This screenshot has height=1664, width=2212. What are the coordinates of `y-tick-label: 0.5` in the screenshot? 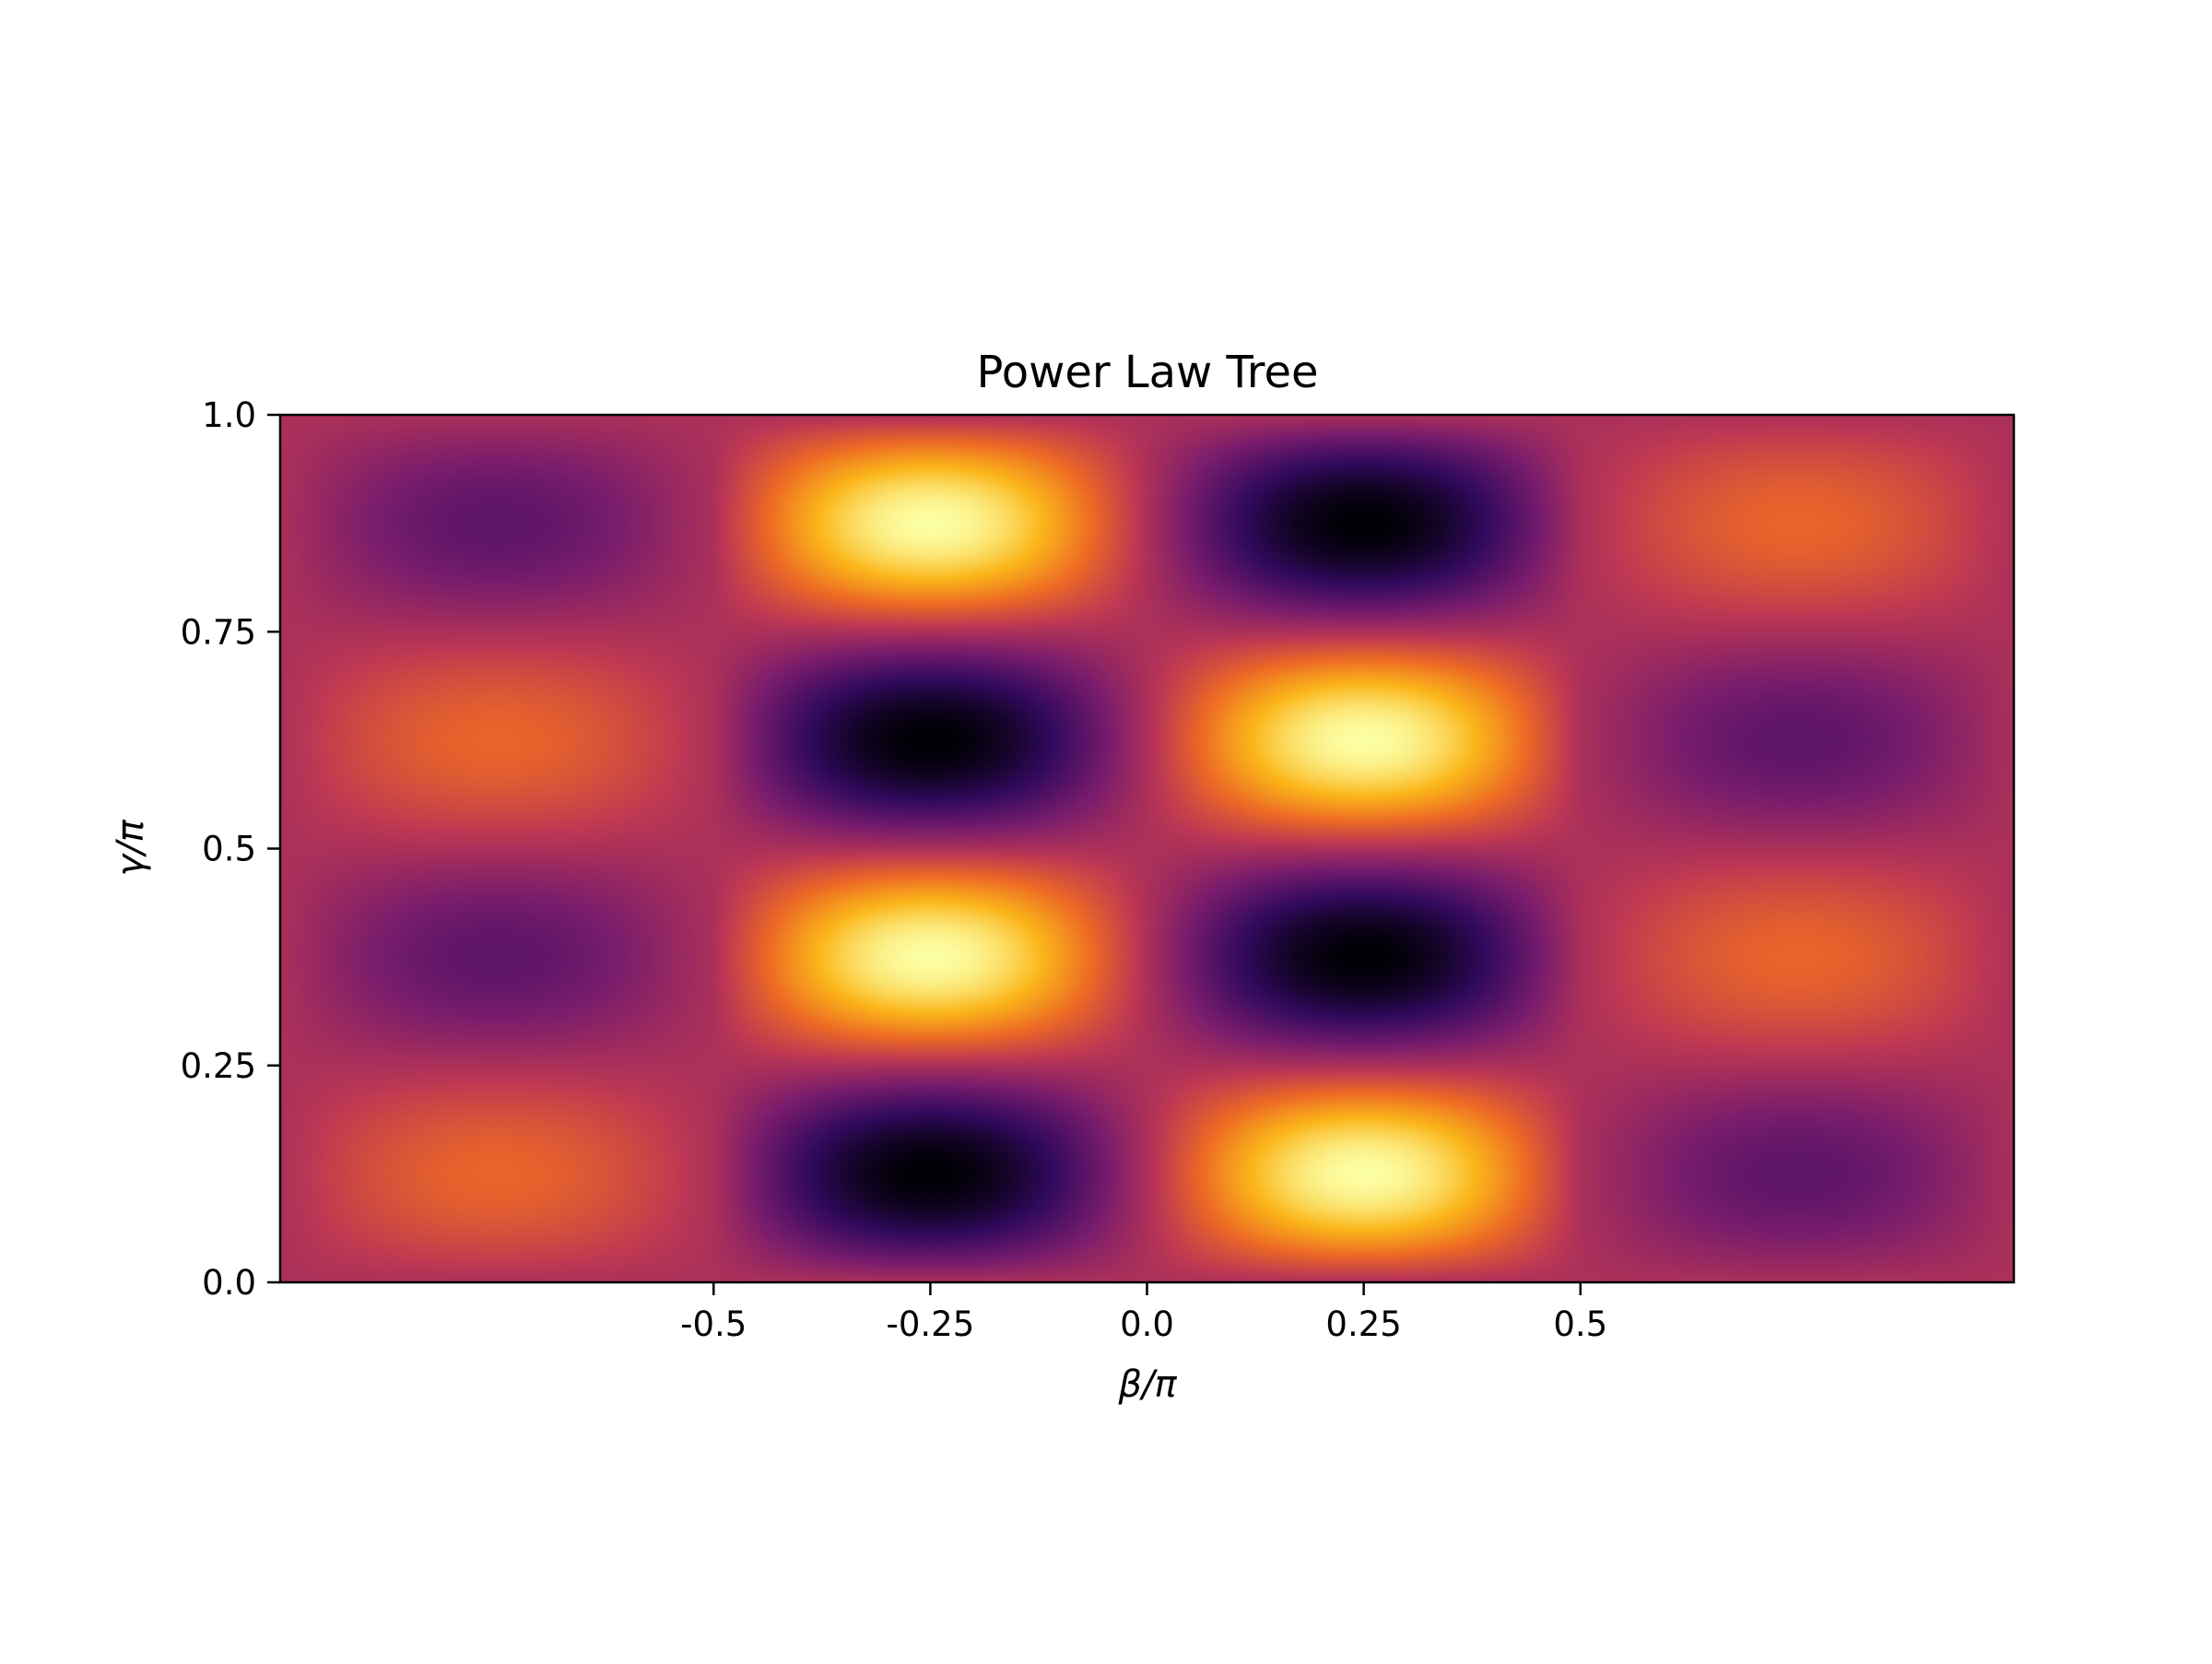 It's located at (229, 849).